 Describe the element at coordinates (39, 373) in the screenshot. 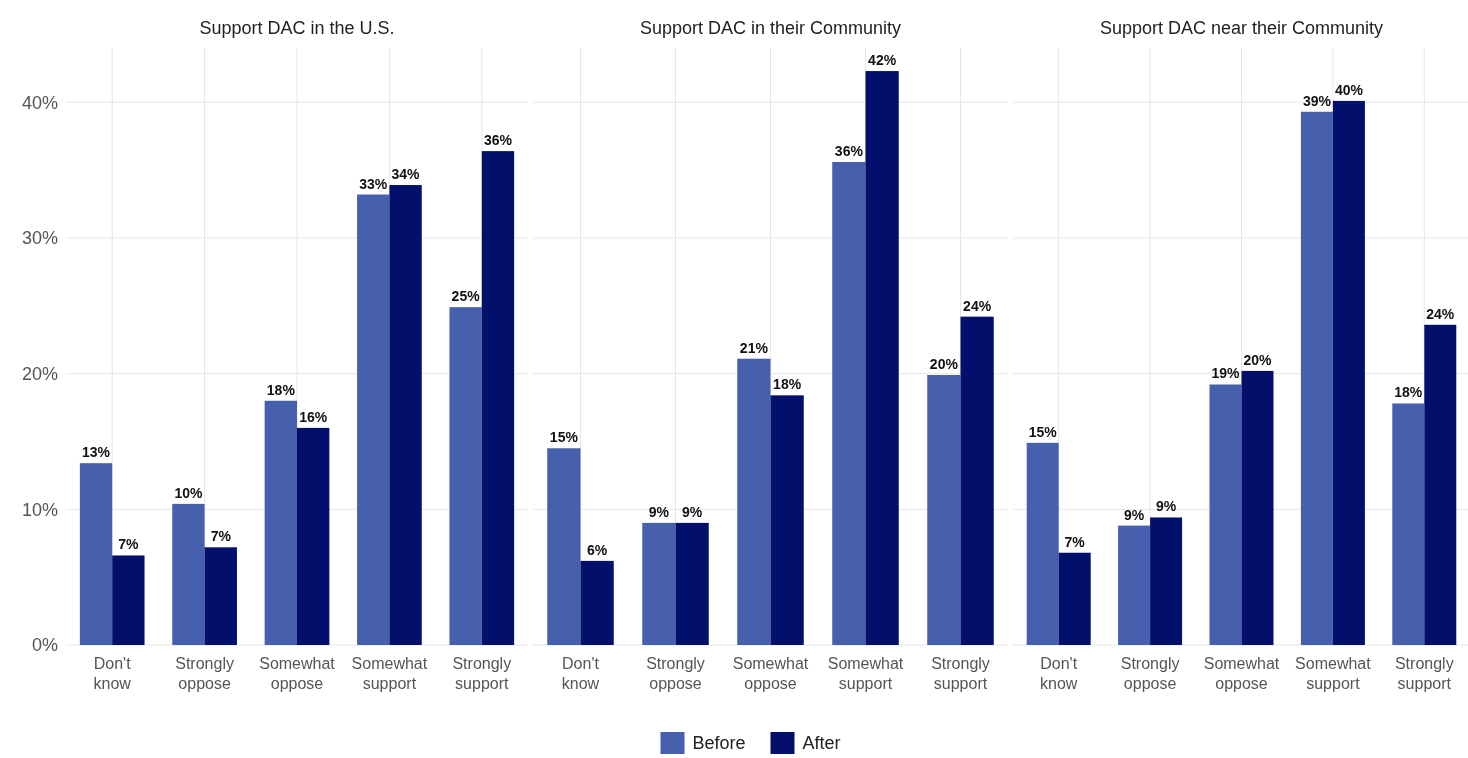

I see `y-tick-label: 20%` at that location.